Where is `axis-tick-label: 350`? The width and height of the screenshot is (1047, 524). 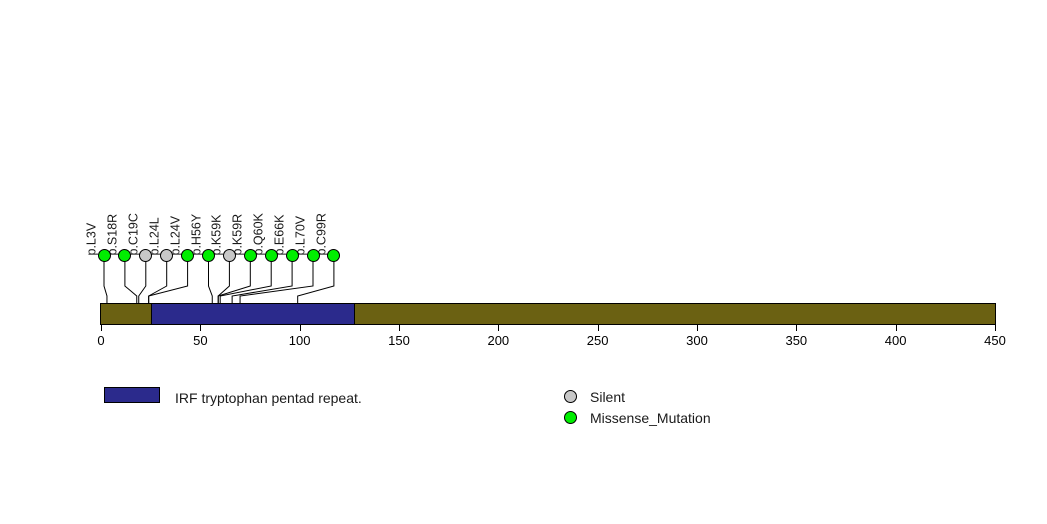
axis-tick-label: 350 is located at coordinates (796, 340).